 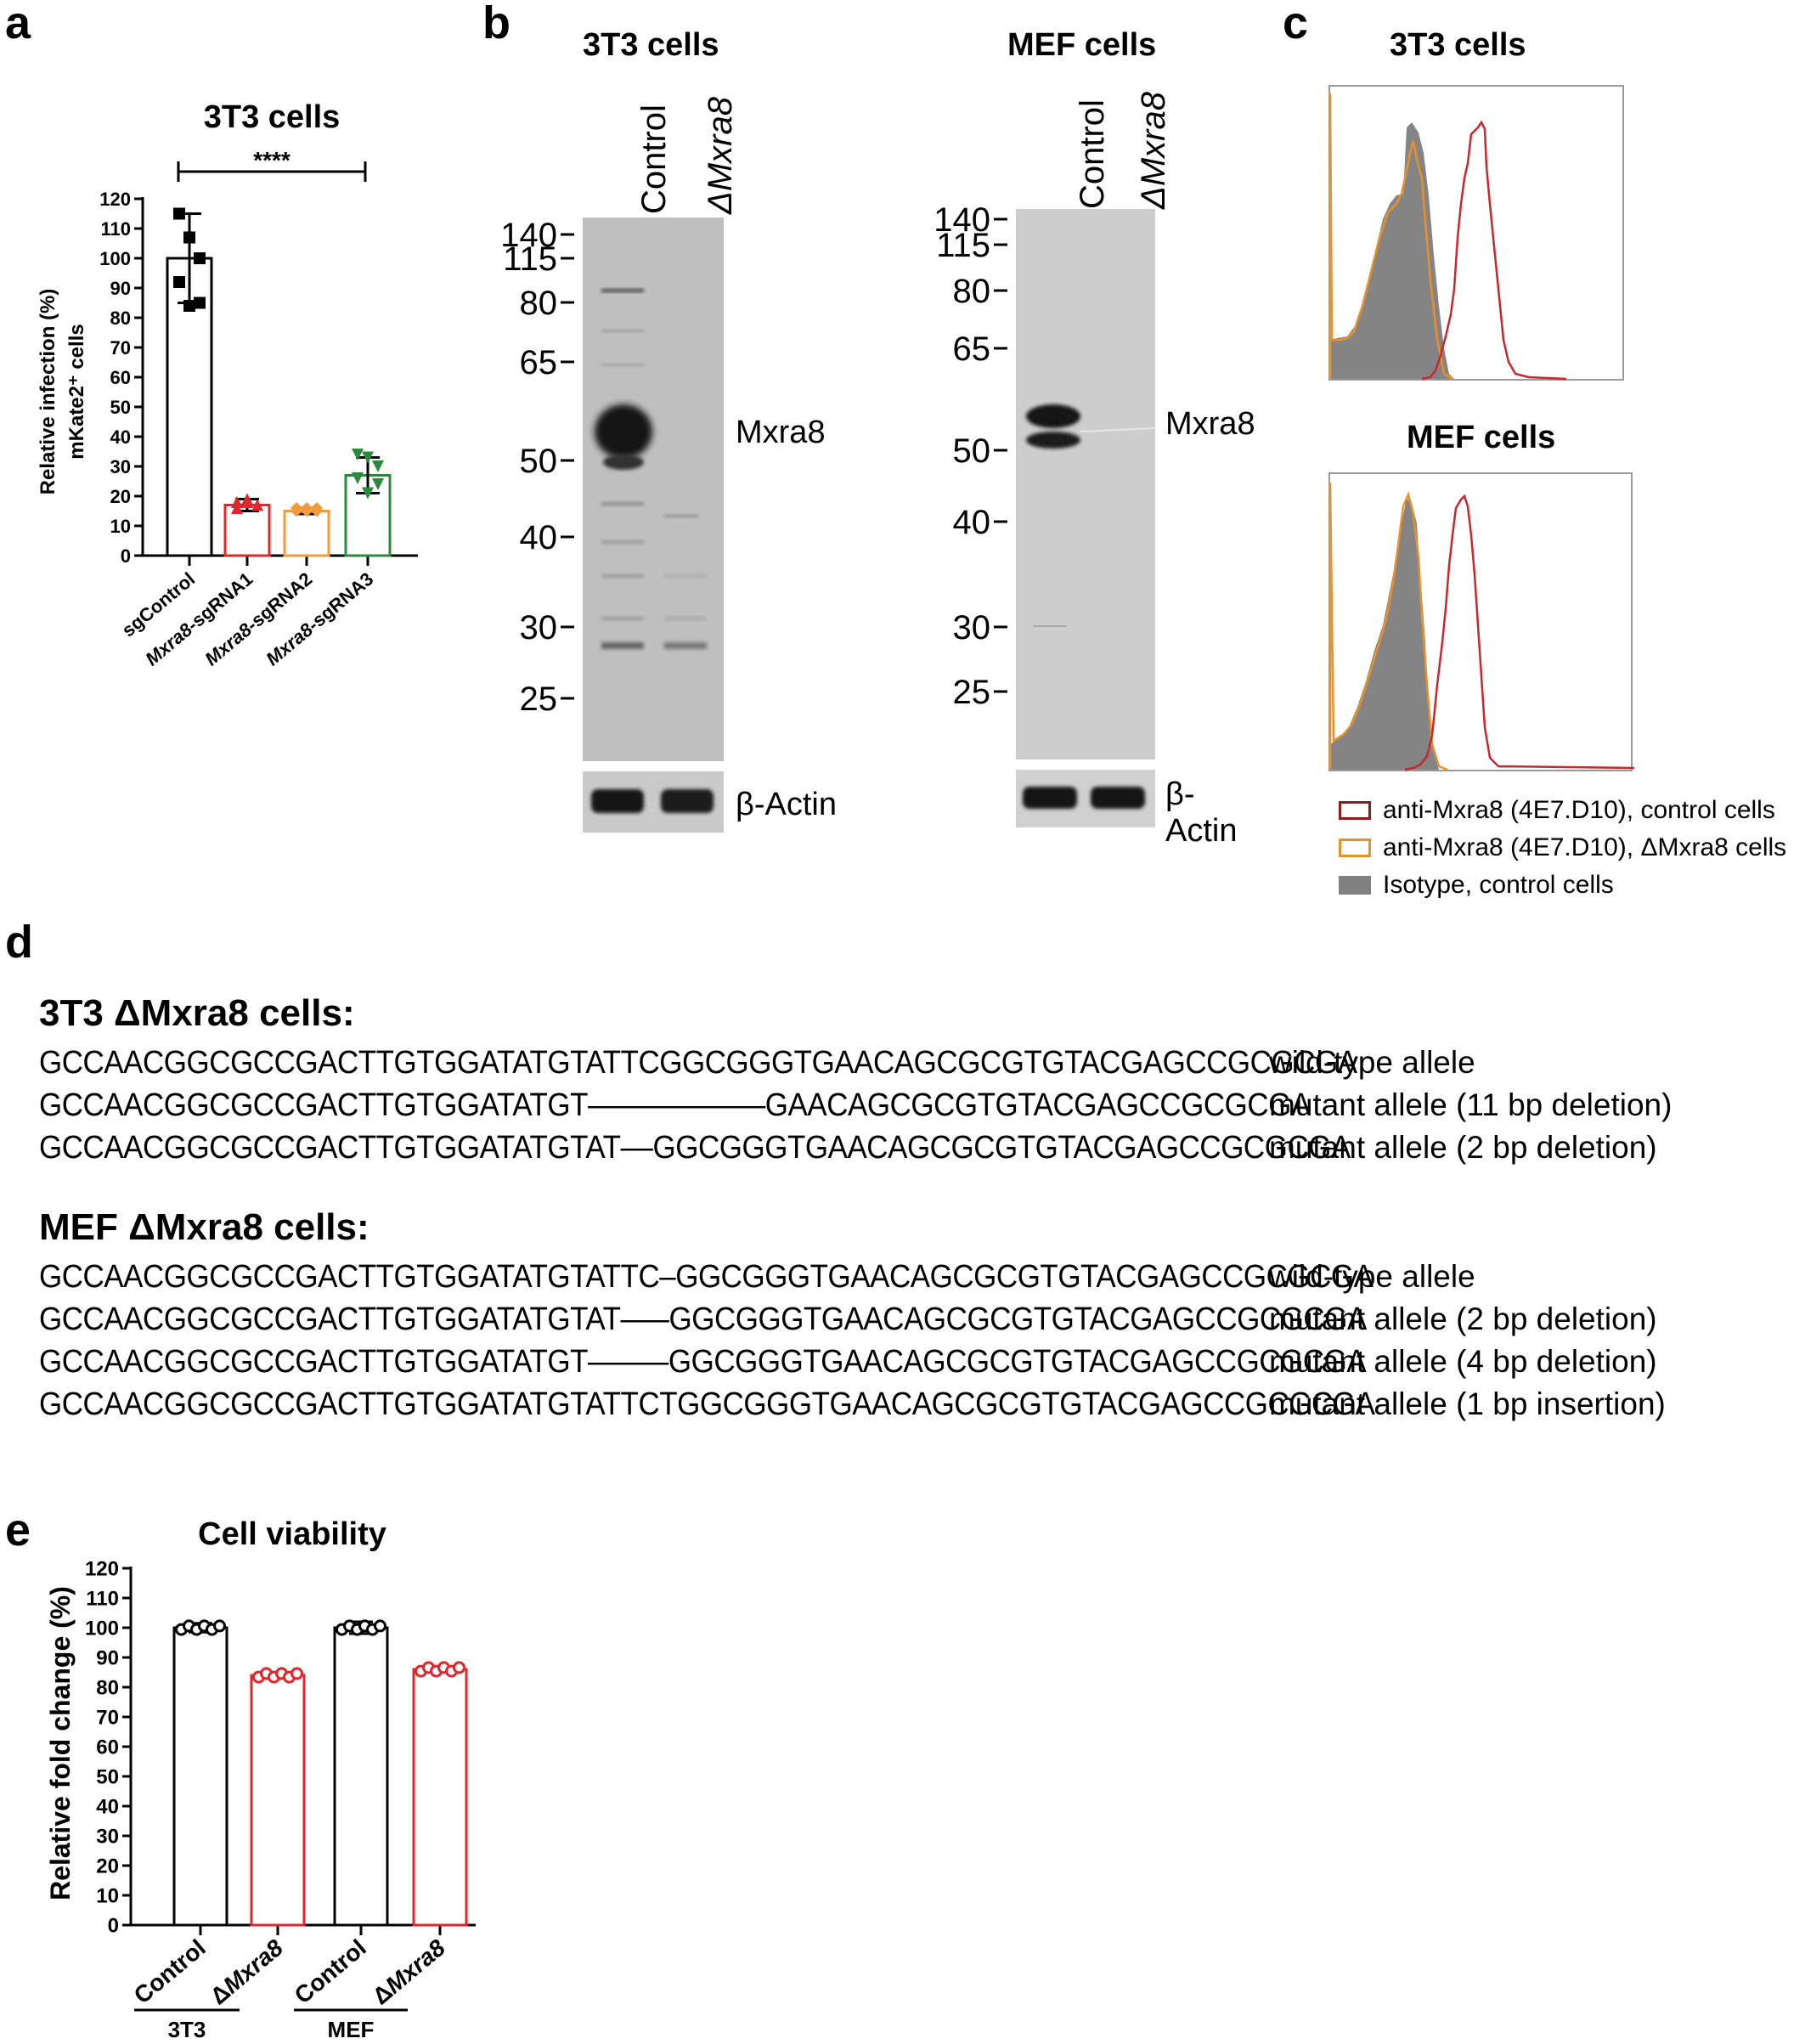 What do you see at coordinates (1053, 440) in the screenshot?
I see `mxra8-band-mef-lower` at bounding box center [1053, 440].